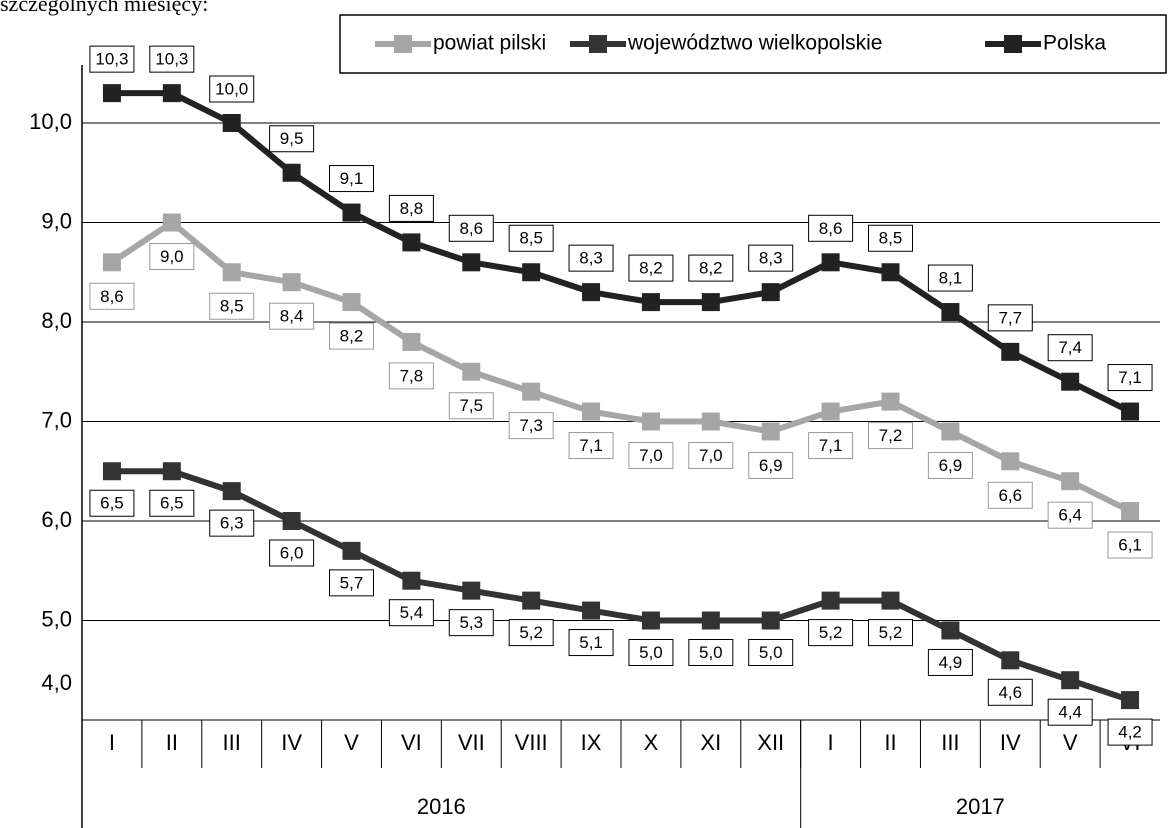  I want to click on x-tick-label: IX, so click(591, 742).